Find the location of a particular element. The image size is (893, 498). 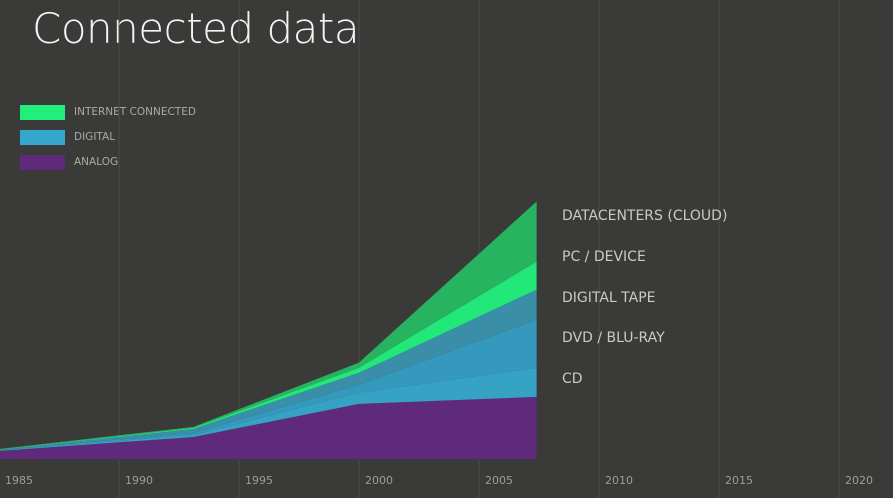

series-label-digital-tape: DIGITAL TAPE is located at coordinates (609, 298).